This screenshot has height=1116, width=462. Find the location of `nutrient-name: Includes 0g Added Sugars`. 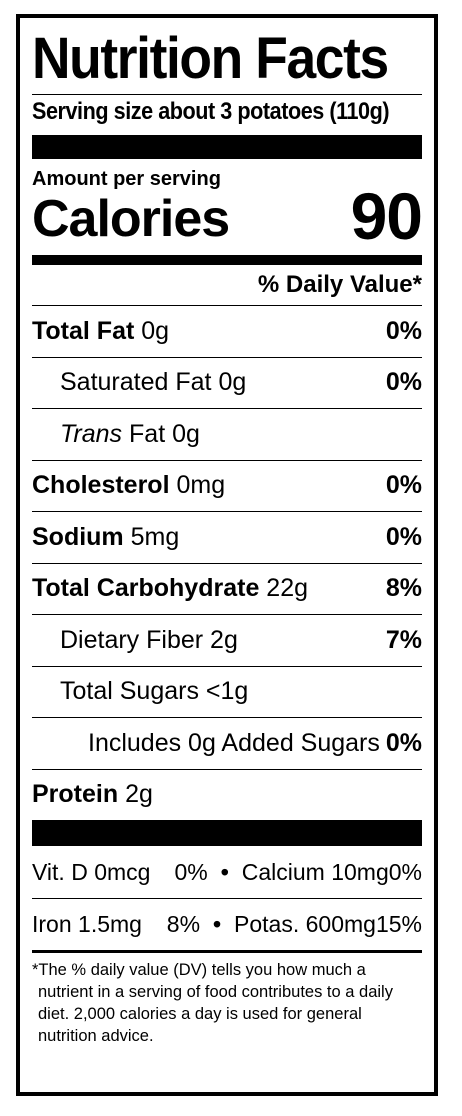

nutrient-name: Includes 0g Added Sugars is located at coordinates (234, 742).